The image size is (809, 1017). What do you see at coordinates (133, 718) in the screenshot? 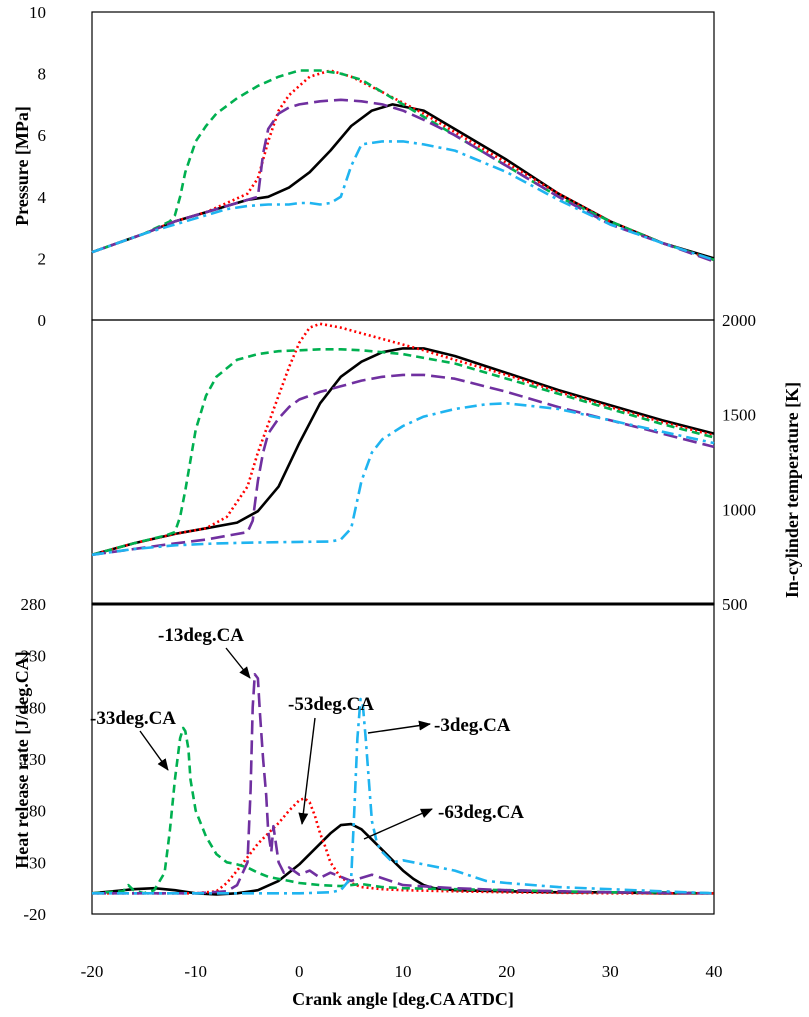
I see `annotation-label-33: -33deg.CA` at bounding box center [133, 718].